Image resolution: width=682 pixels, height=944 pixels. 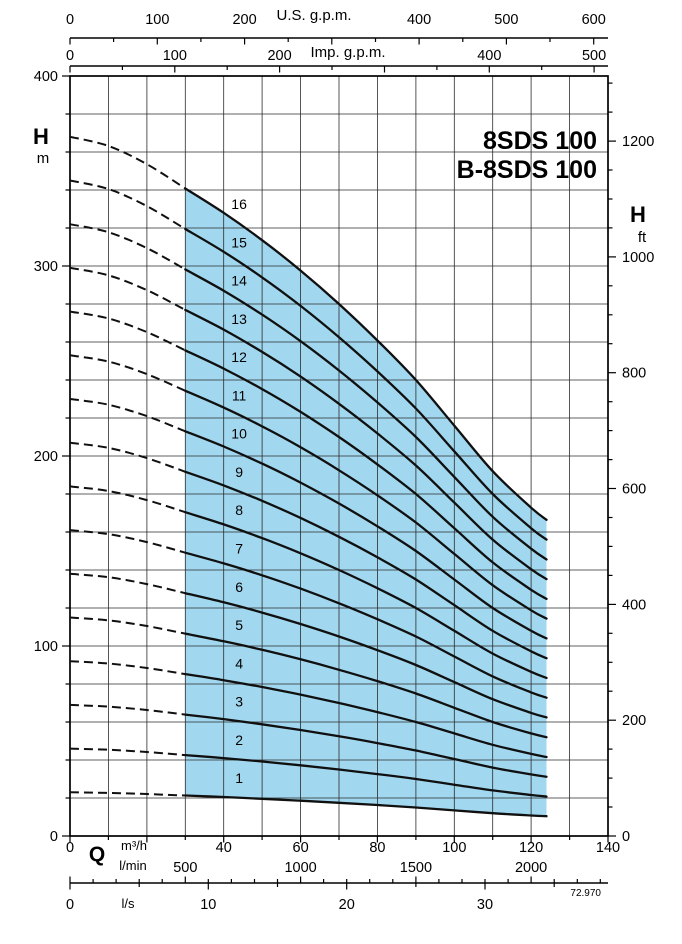 What do you see at coordinates (347, 905) in the screenshot?
I see `svg-text: 20` at bounding box center [347, 905].